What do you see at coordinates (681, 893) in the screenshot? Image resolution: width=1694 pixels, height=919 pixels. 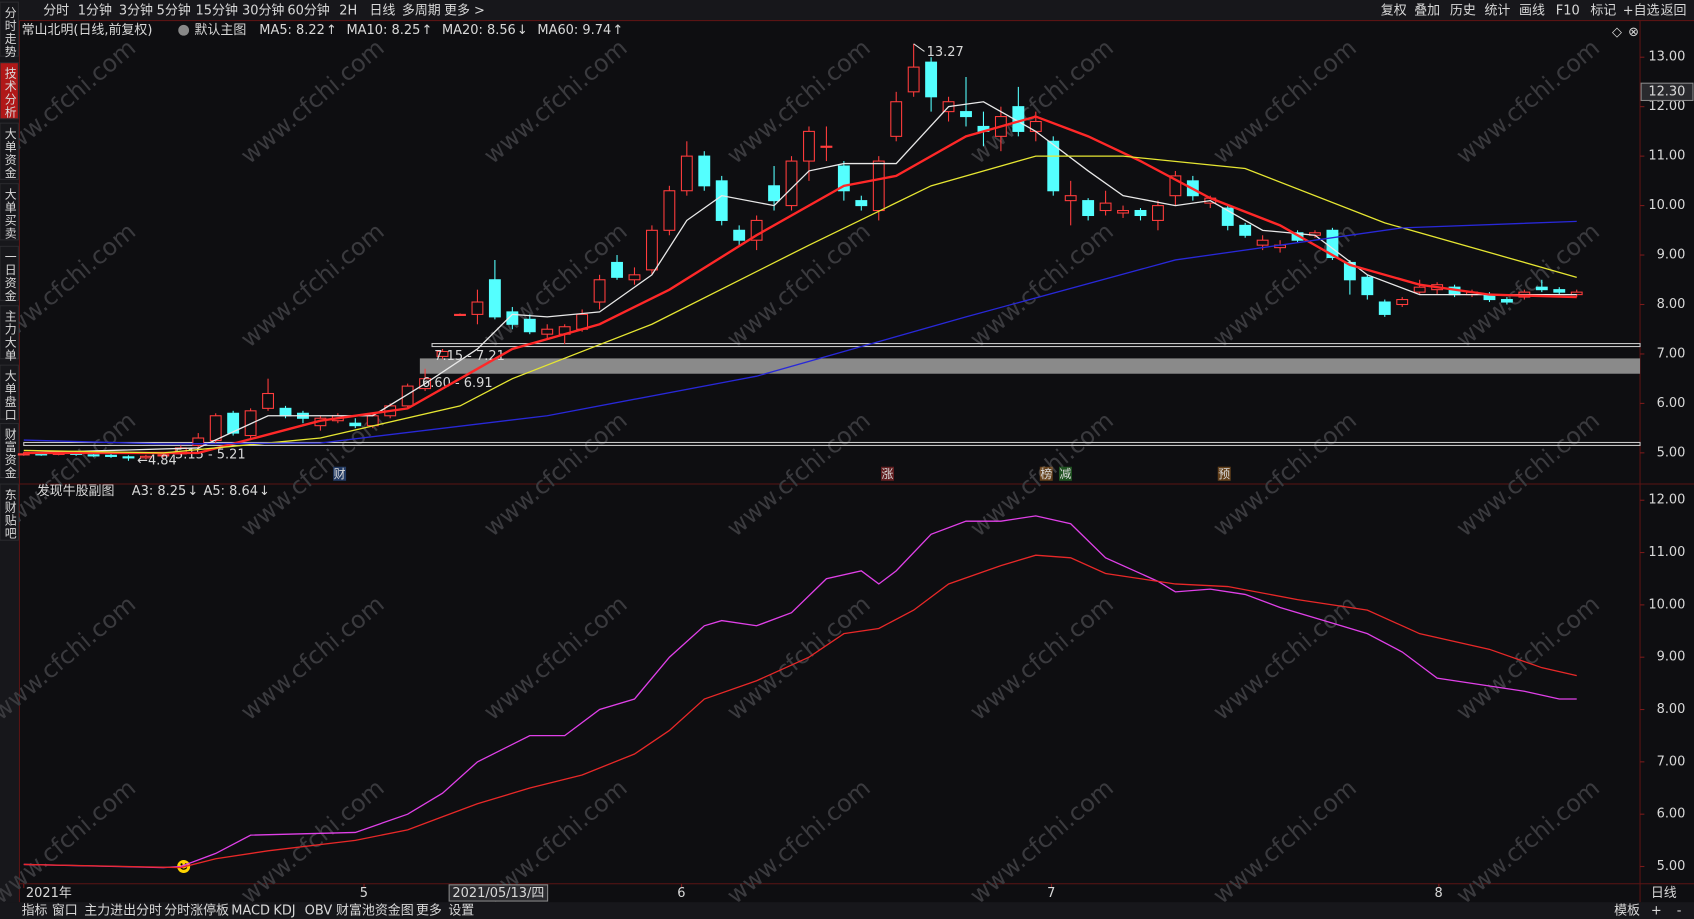 I see `x-tick-label: 6` at bounding box center [681, 893].